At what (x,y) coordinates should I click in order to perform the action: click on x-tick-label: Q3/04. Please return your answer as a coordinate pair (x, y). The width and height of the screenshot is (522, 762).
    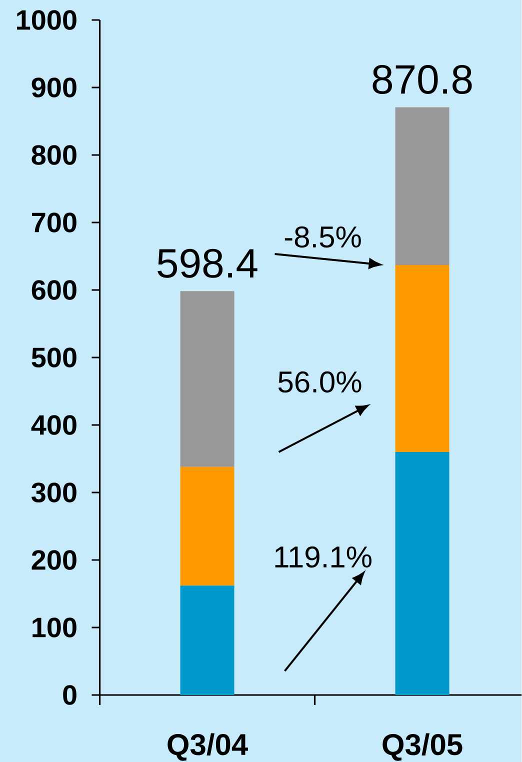
    Looking at the image, I should click on (208, 747).